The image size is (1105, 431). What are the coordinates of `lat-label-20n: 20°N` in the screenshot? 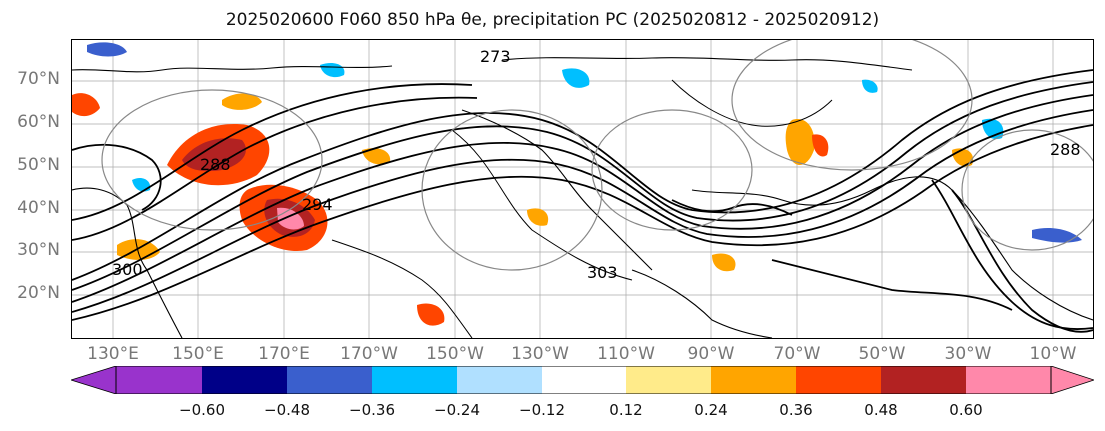 It's located at (38, 293).